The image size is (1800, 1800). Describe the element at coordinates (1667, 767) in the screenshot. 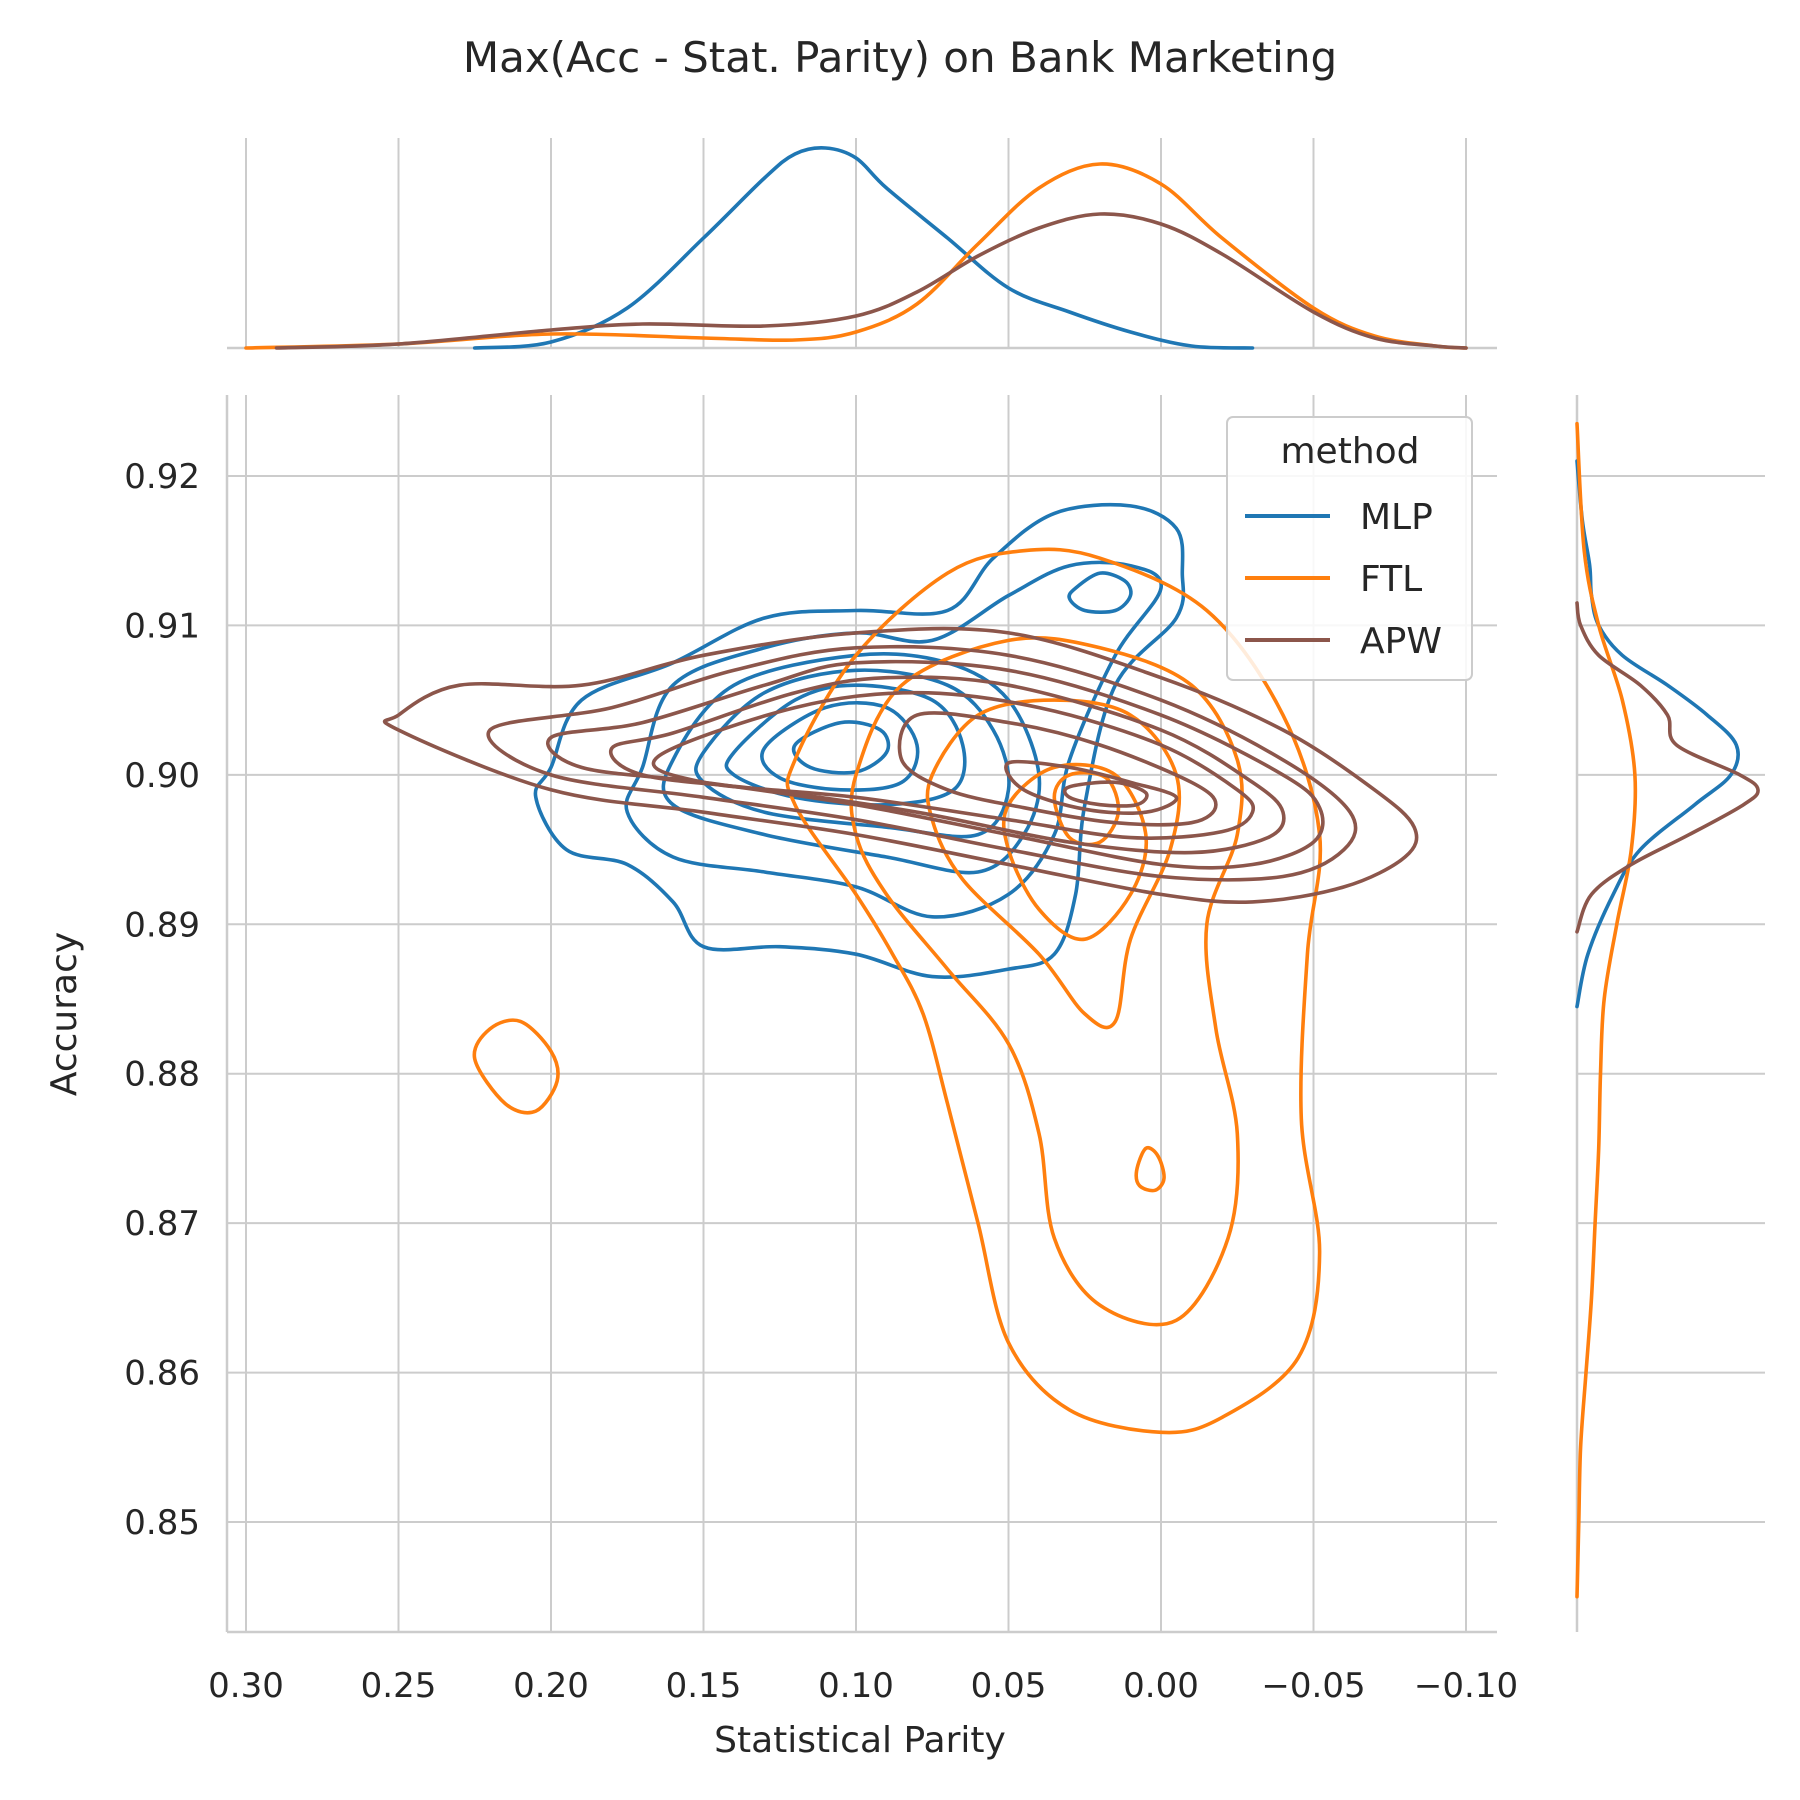

I see `right-density-apw` at that location.